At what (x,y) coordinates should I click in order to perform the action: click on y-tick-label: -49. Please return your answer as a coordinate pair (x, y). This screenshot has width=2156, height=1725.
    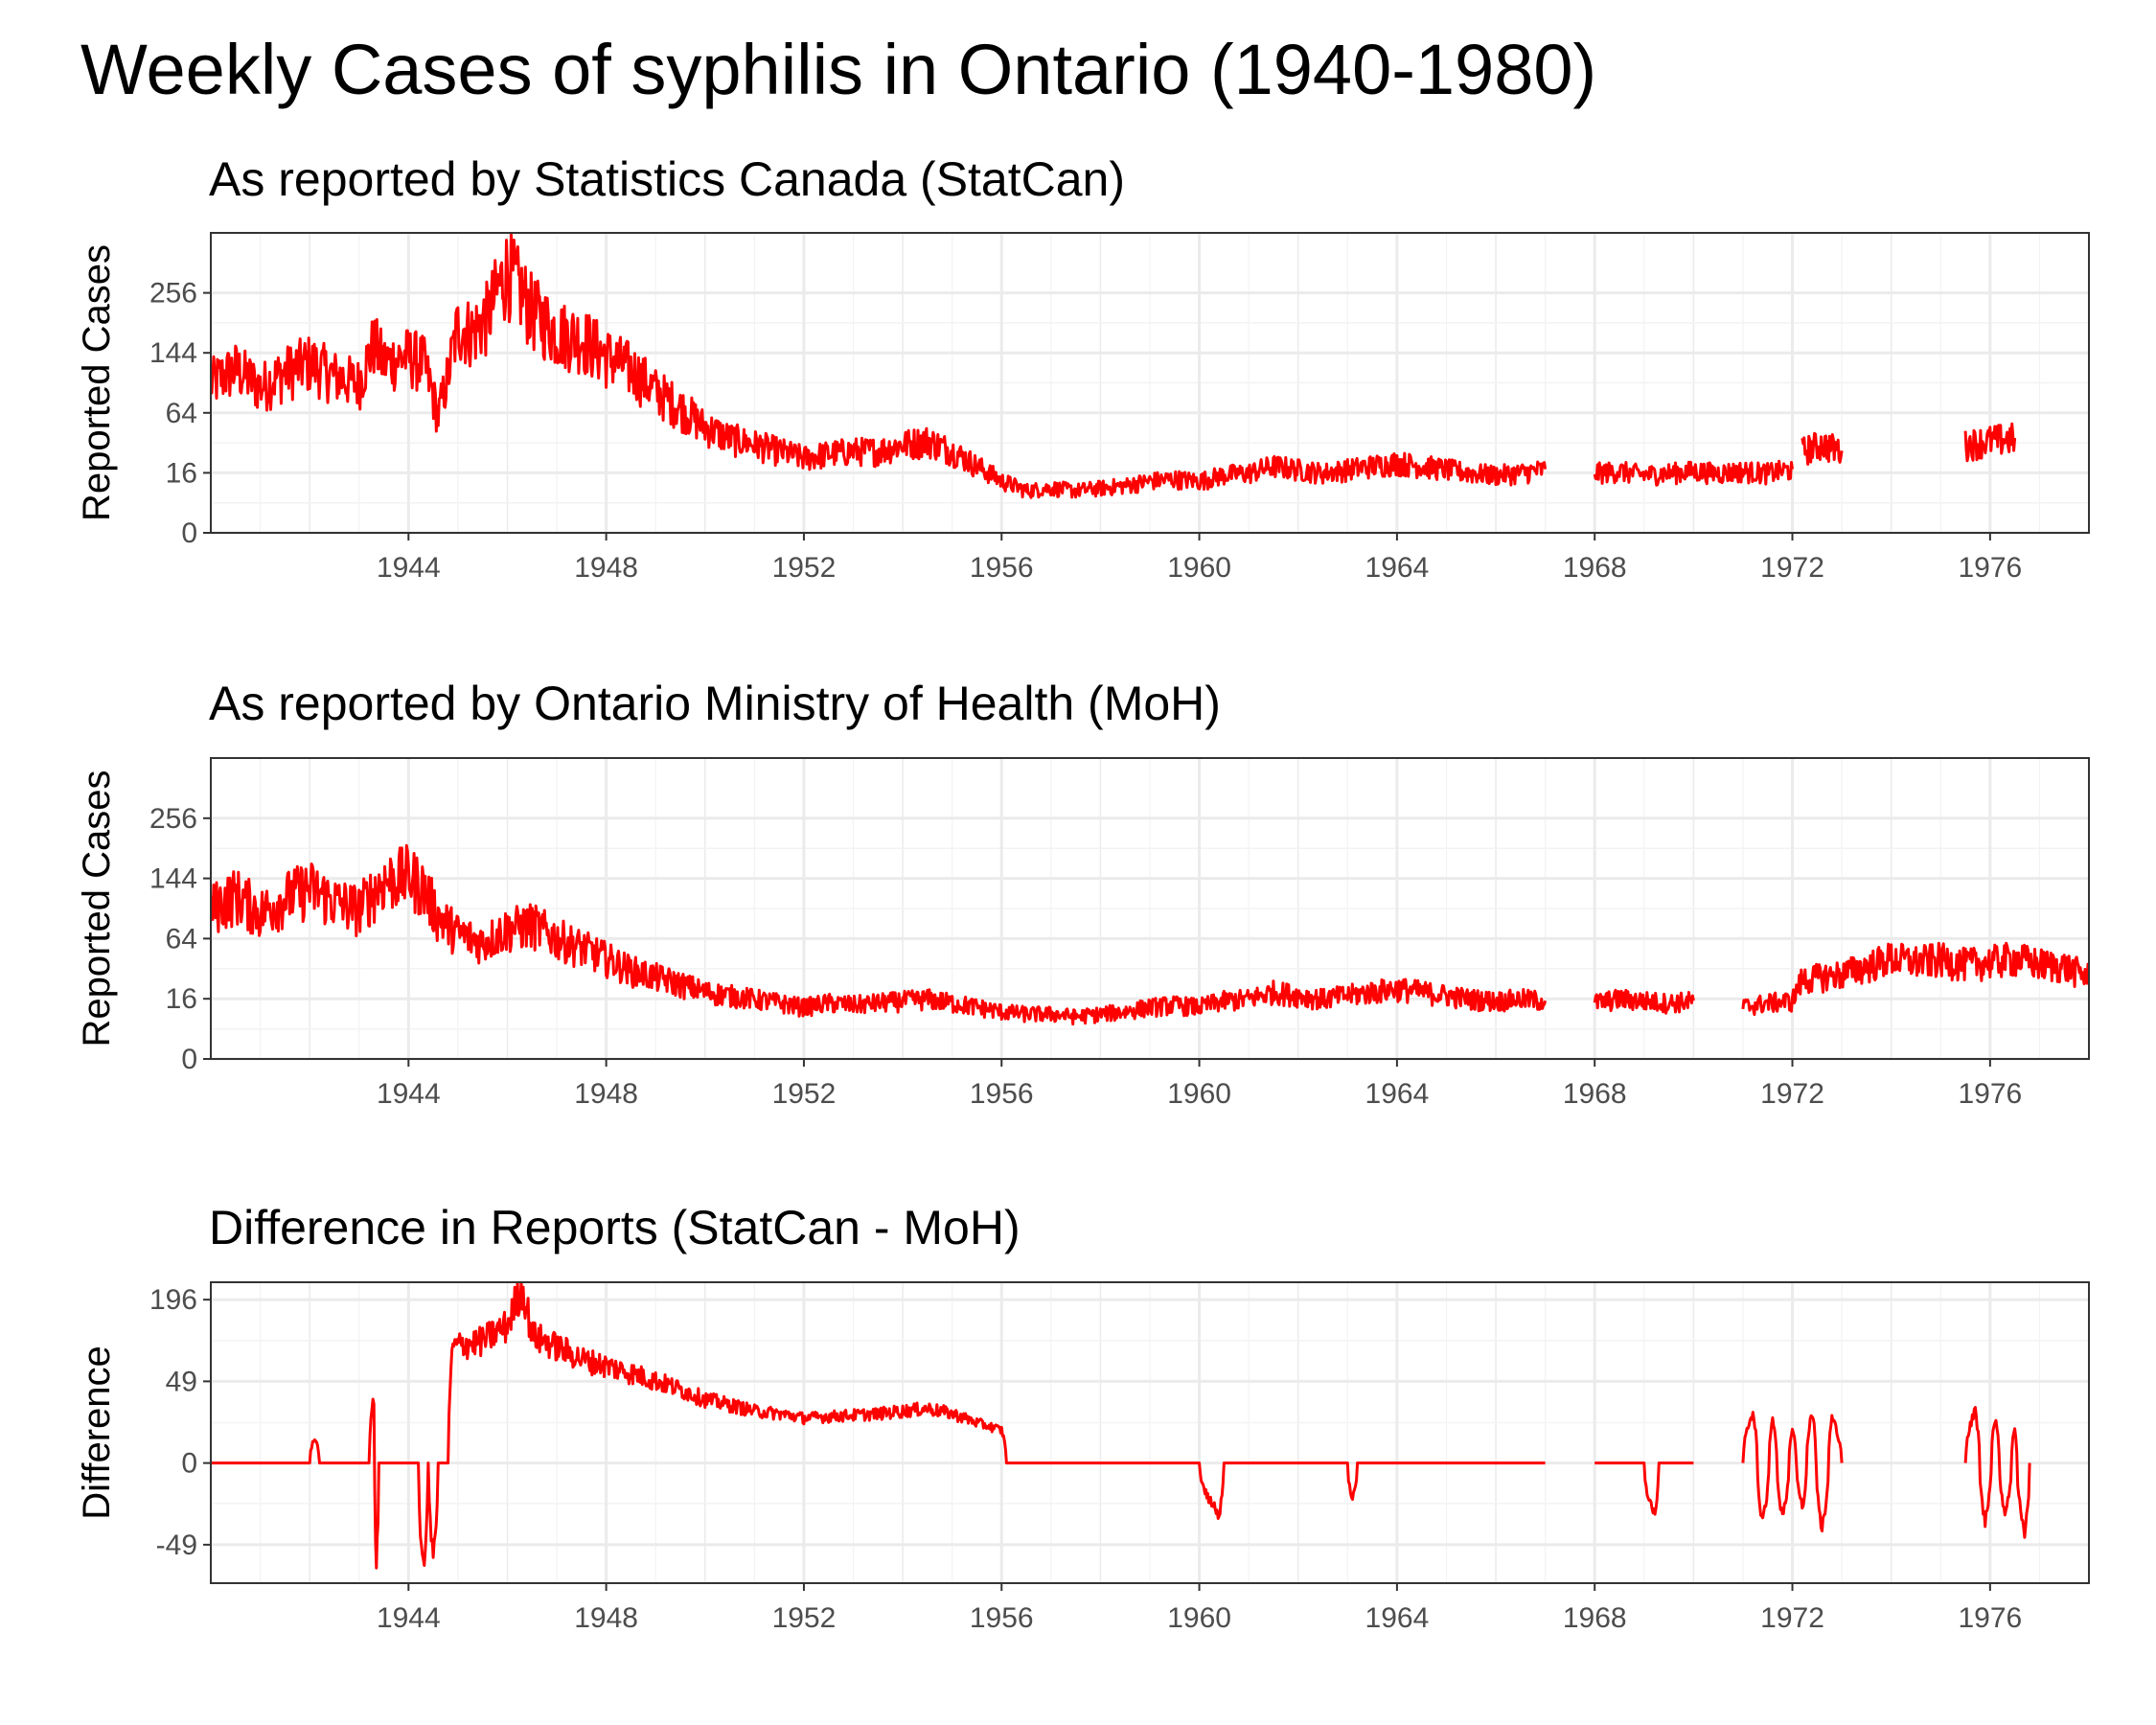
    Looking at the image, I should click on (177, 1545).